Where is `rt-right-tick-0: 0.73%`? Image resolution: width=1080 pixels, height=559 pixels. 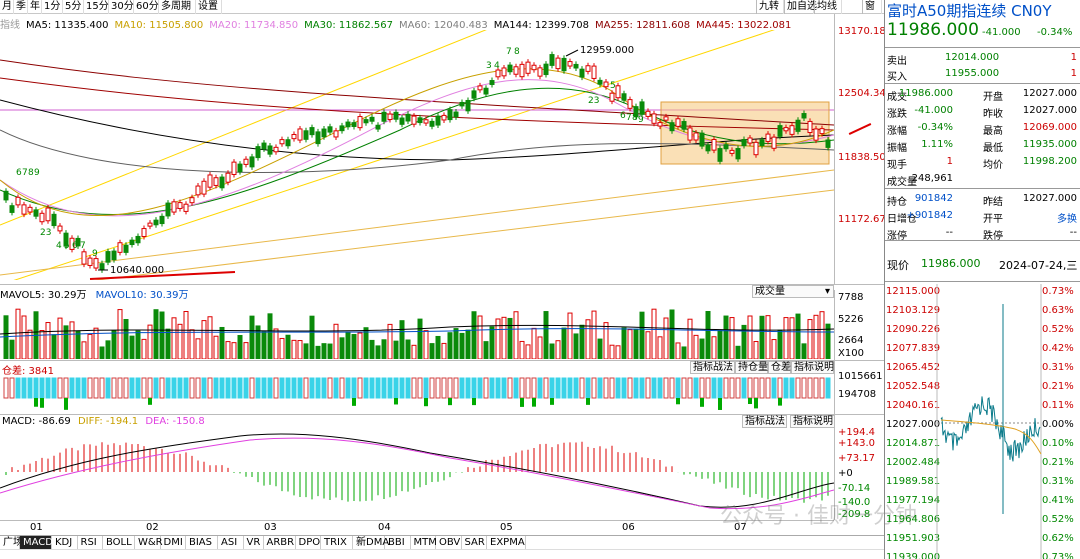
rt-right-tick-0: 0.73% is located at coordinates (1058, 291).